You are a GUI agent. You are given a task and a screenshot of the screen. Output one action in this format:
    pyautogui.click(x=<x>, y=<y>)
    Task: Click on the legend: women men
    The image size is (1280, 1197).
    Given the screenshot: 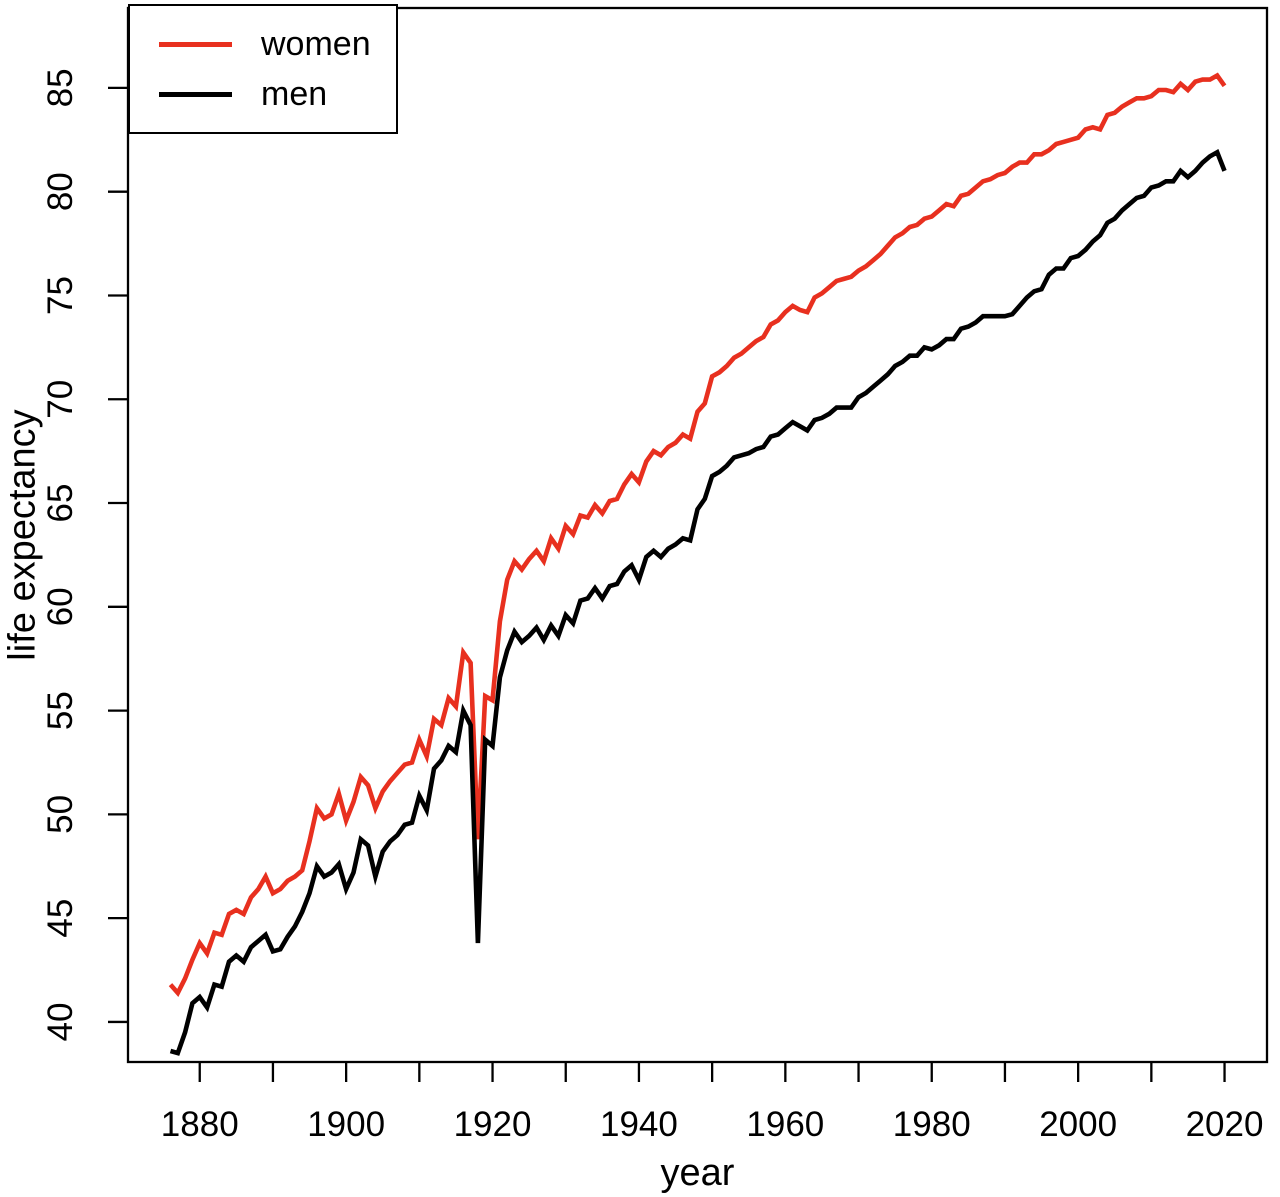 What is the action you would take?
    pyautogui.click(x=263, y=69)
    